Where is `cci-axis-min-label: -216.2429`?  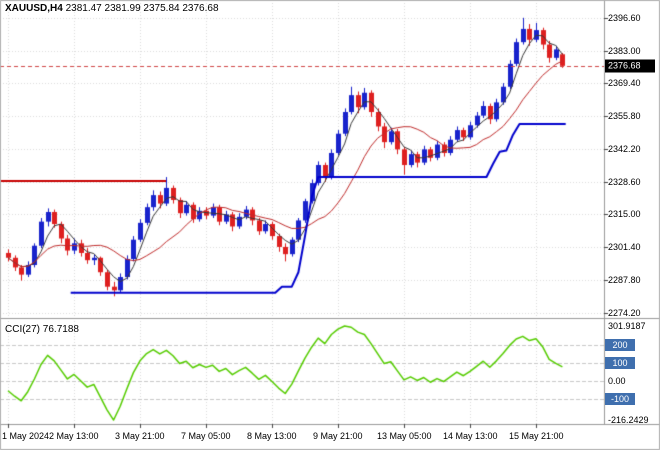
cci-axis-min-label: -216.2429 is located at coordinates (628, 420).